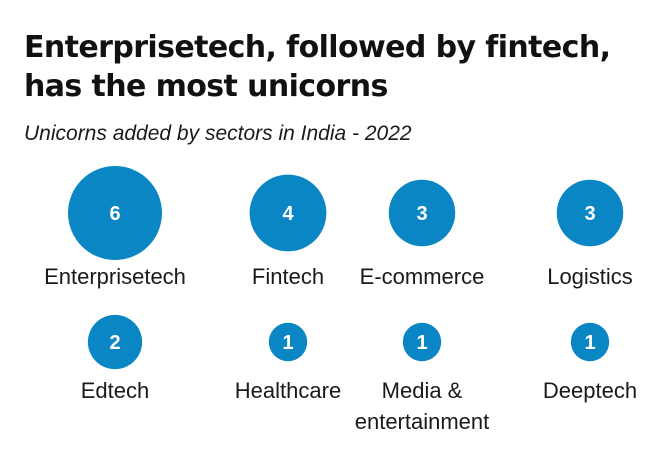  I want to click on chart-title-line-1: Enterprisetech, followed by fintech,, so click(317, 47).